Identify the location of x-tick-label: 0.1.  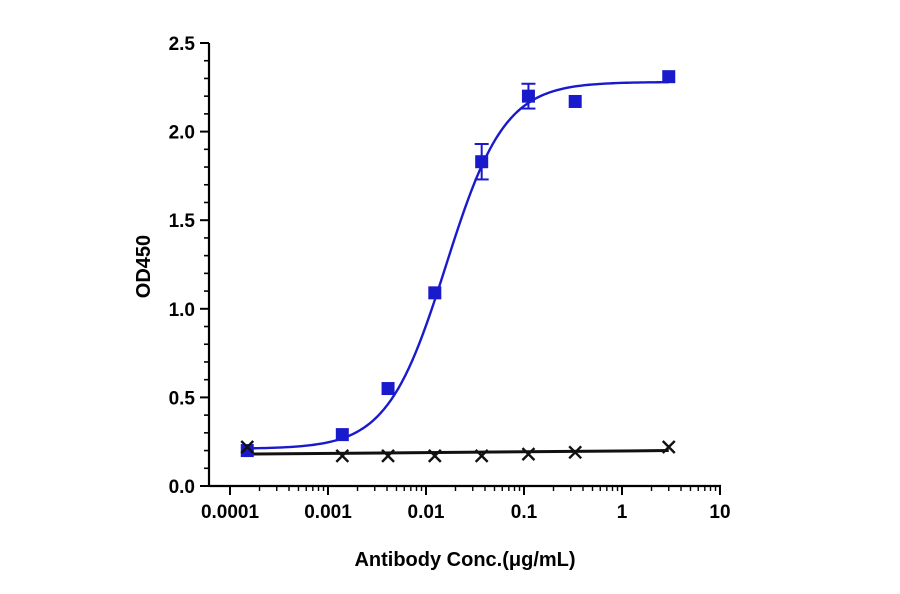
(524, 512).